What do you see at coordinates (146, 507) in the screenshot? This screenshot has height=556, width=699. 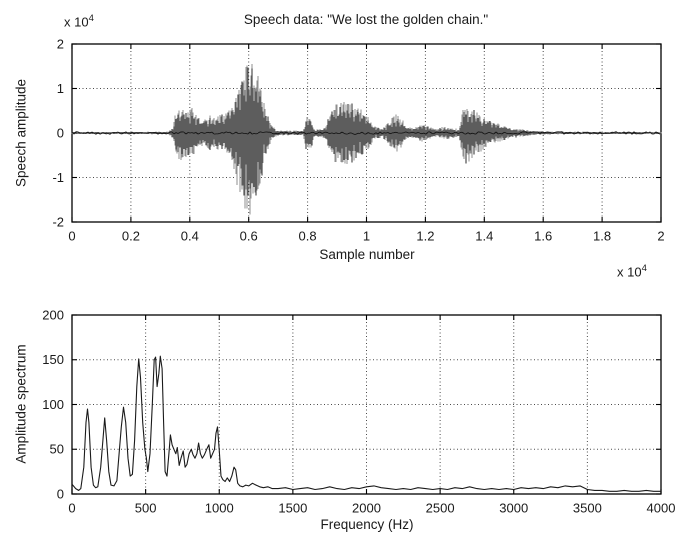 I see `x-tick-label: 500` at bounding box center [146, 507].